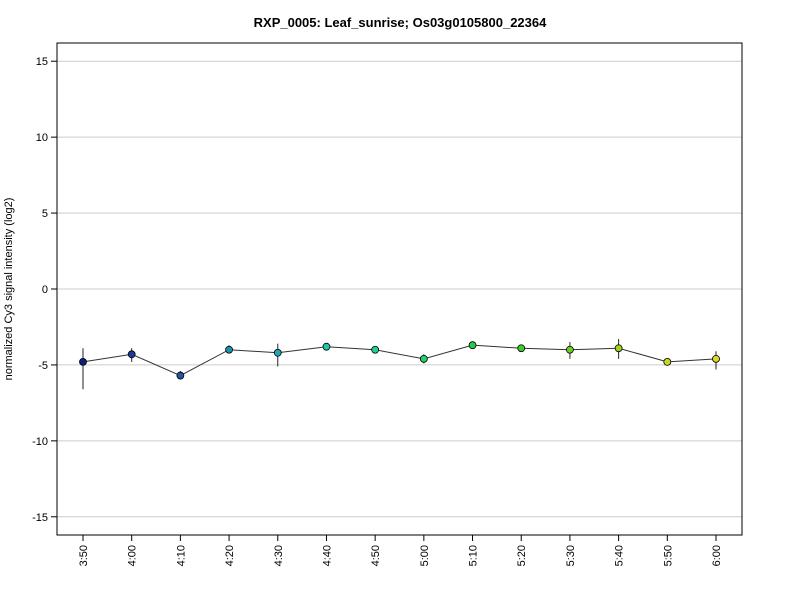  I want to click on y-axis-label: normalized Cy3 signal intensity (log2), so click(9, 289).